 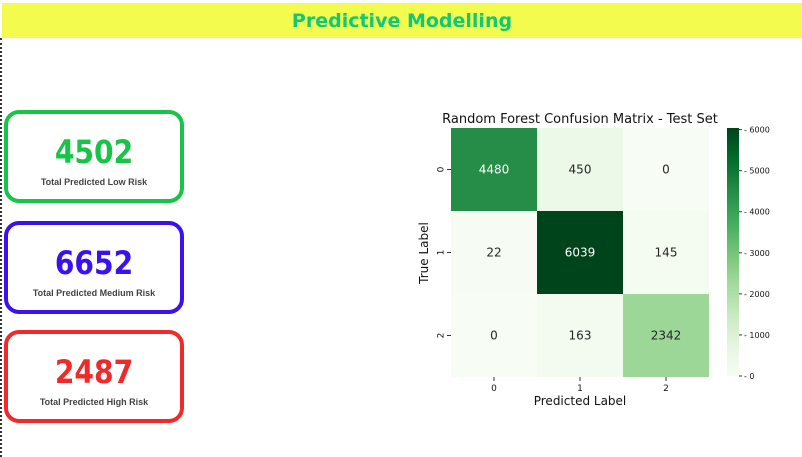 What do you see at coordinates (424, 253) in the screenshot?
I see `y-axis-label: True Label` at bounding box center [424, 253].